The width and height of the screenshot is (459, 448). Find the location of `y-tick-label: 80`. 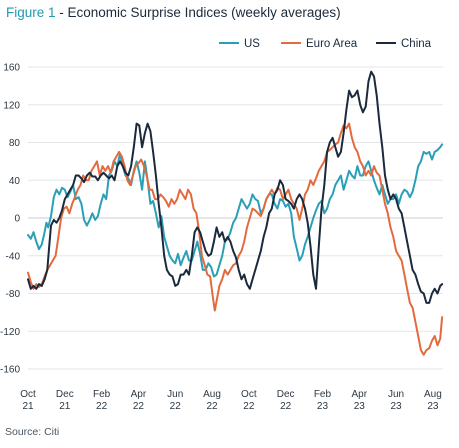

y-tick-label: 80 is located at coordinates (15, 143).